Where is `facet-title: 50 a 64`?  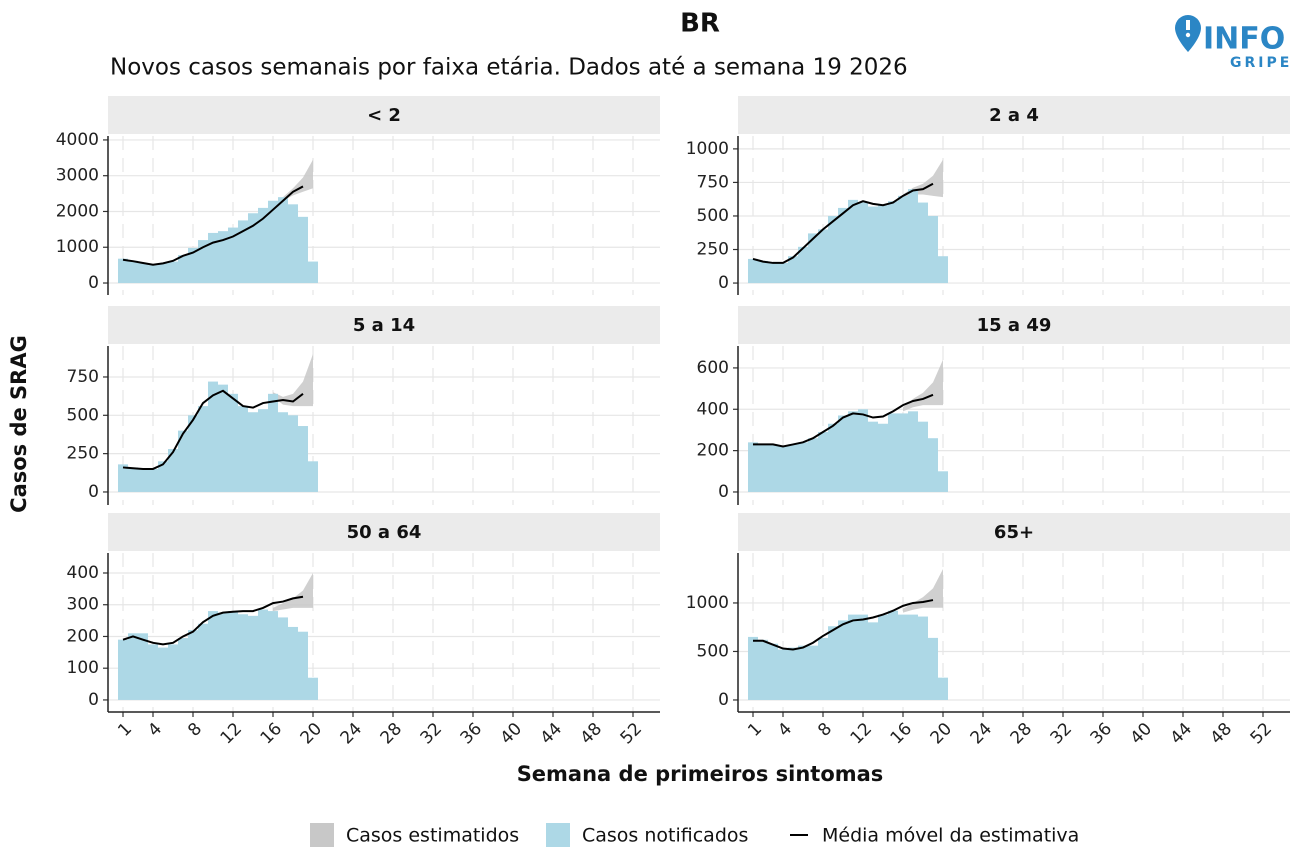 facet-title: 50 a 64 is located at coordinates (384, 532).